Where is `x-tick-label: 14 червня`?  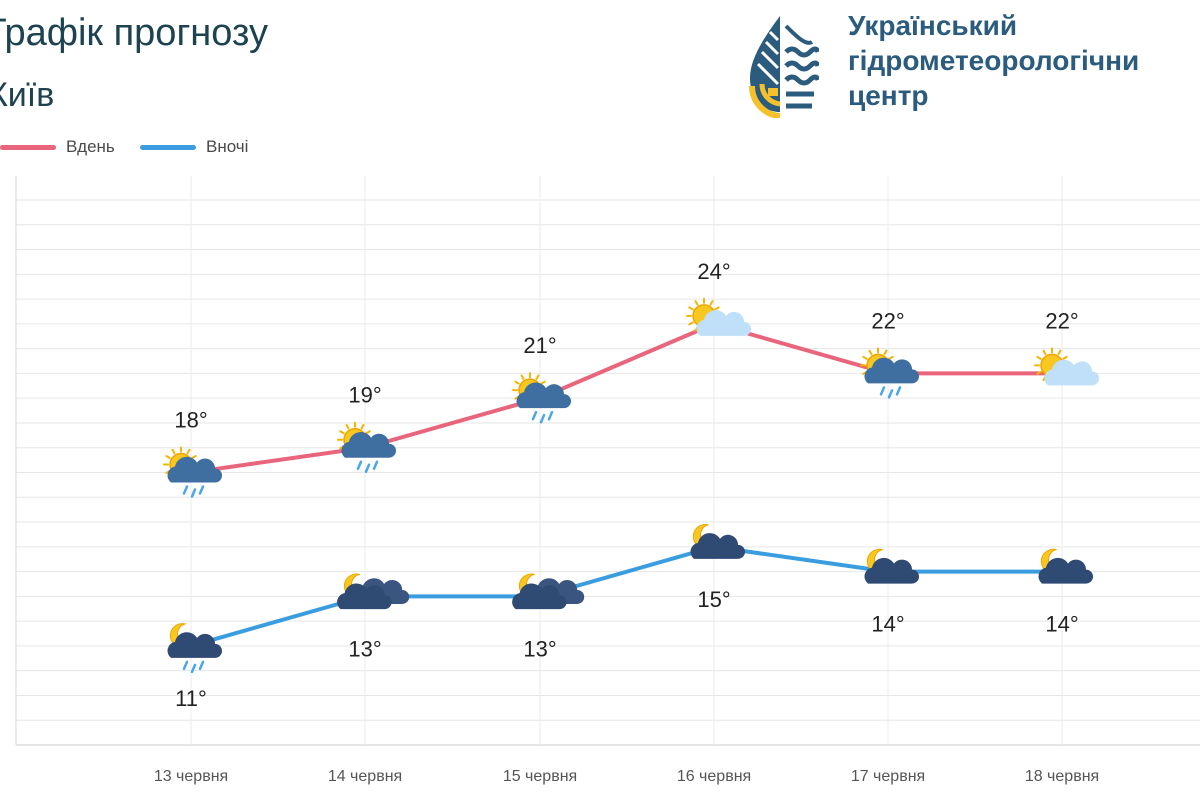
x-tick-label: 14 червня is located at coordinates (365, 776).